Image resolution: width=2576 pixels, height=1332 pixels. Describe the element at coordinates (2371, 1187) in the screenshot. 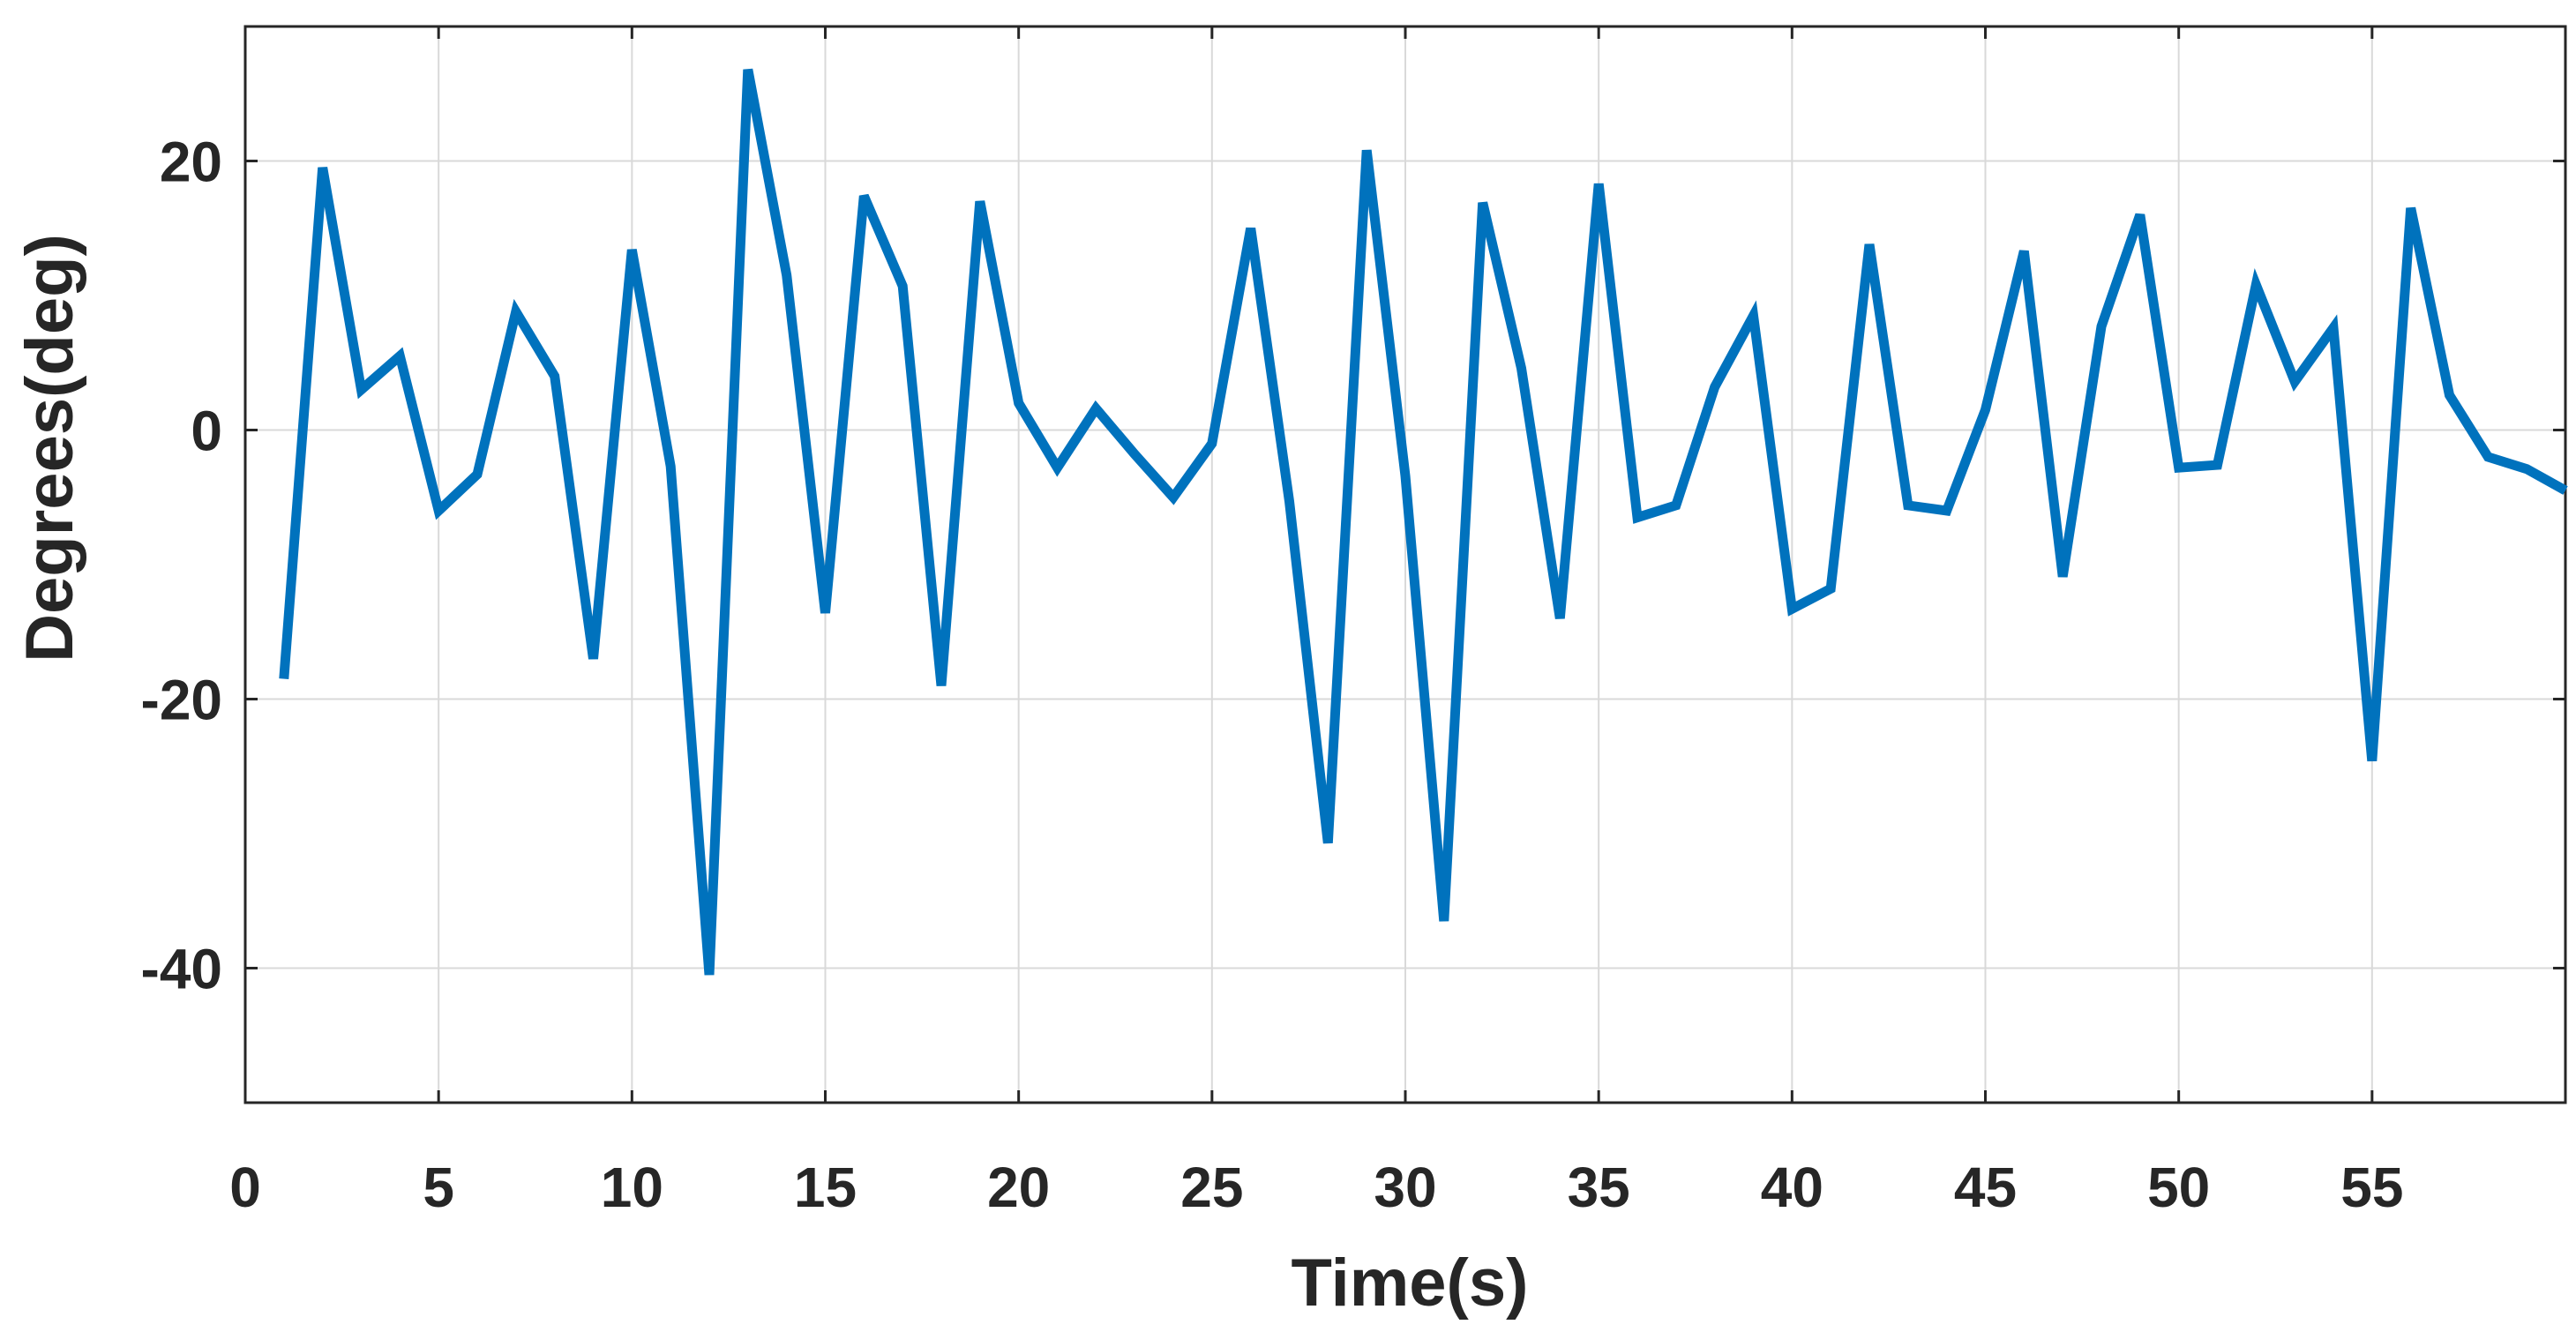

I see `x-tick-label: 55` at that location.